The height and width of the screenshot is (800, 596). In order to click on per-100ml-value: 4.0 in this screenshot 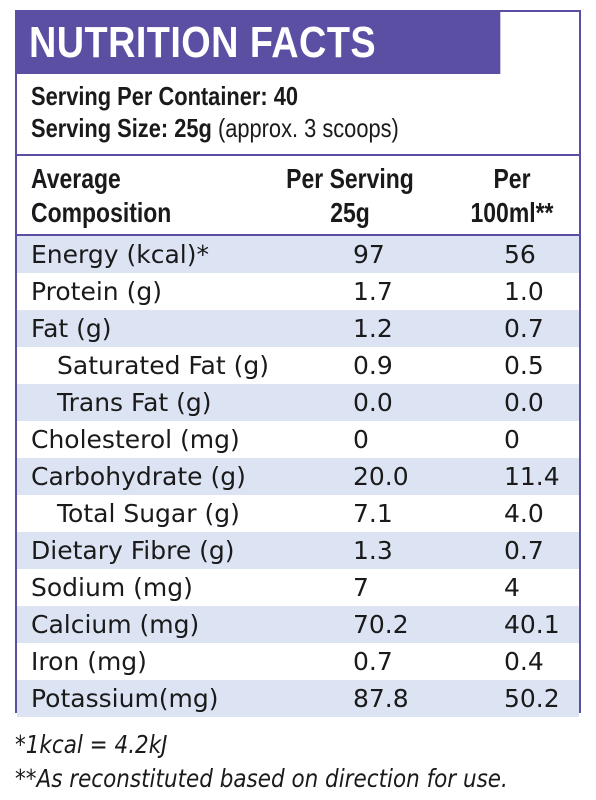, I will do `click(524, 513)`.